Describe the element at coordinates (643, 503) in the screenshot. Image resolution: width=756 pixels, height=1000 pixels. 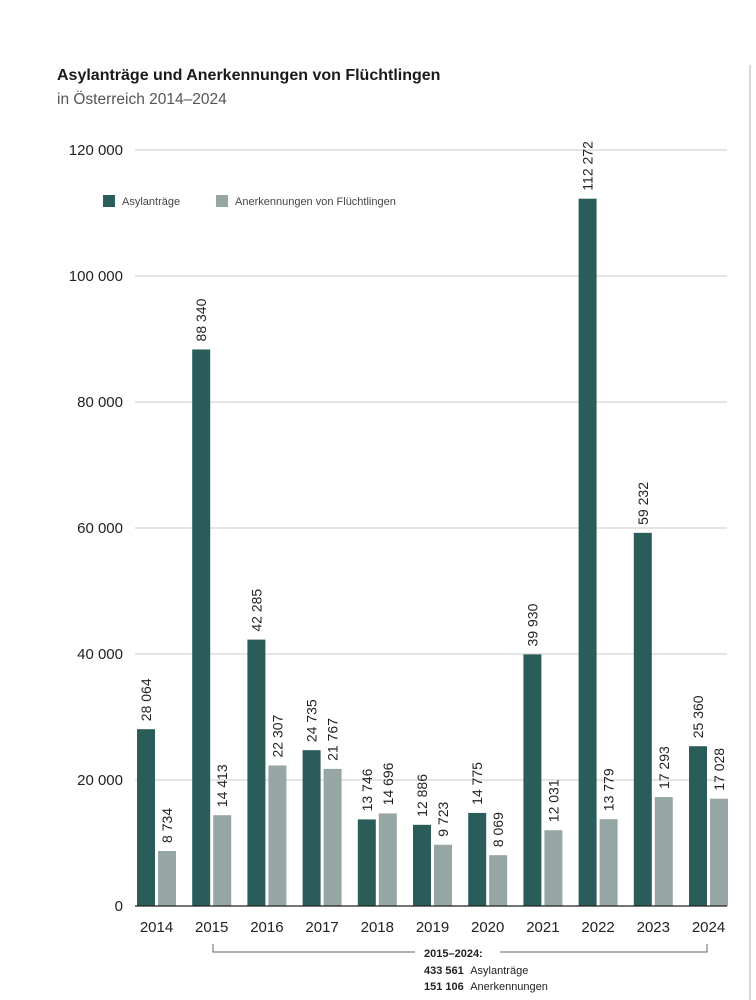
I see `data-label-asylantraege-2023: 59 232` at that location.